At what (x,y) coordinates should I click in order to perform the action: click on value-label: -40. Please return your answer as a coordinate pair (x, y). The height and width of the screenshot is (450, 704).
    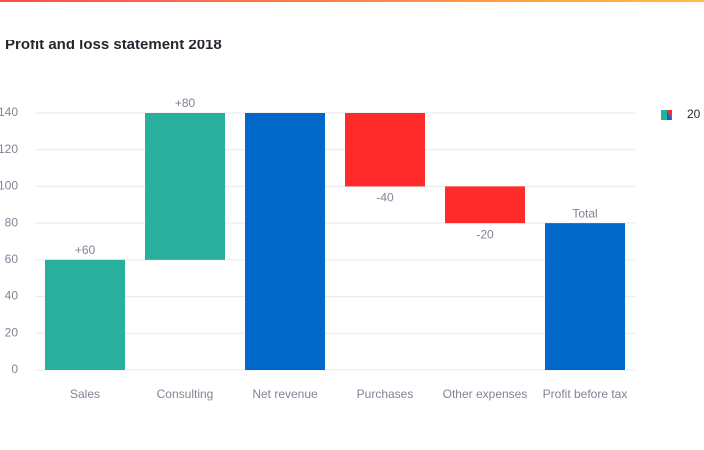
    Looking at the image, I should click on (385, 198).